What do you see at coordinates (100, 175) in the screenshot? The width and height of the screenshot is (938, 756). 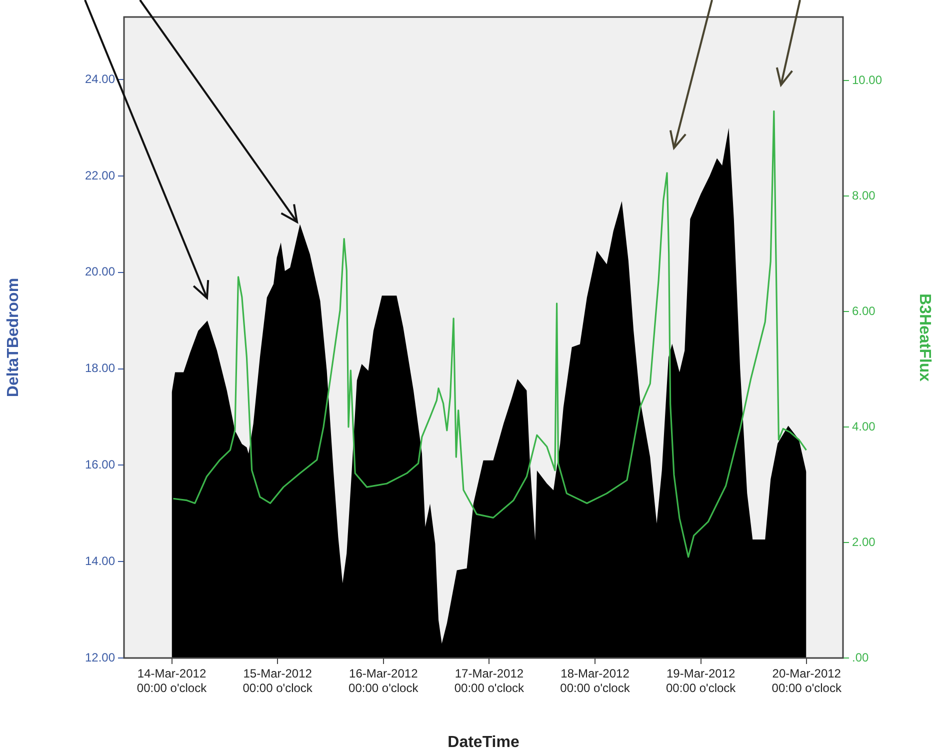 I see `y-tick-label: 22.00` at bounding box center [100, 175].